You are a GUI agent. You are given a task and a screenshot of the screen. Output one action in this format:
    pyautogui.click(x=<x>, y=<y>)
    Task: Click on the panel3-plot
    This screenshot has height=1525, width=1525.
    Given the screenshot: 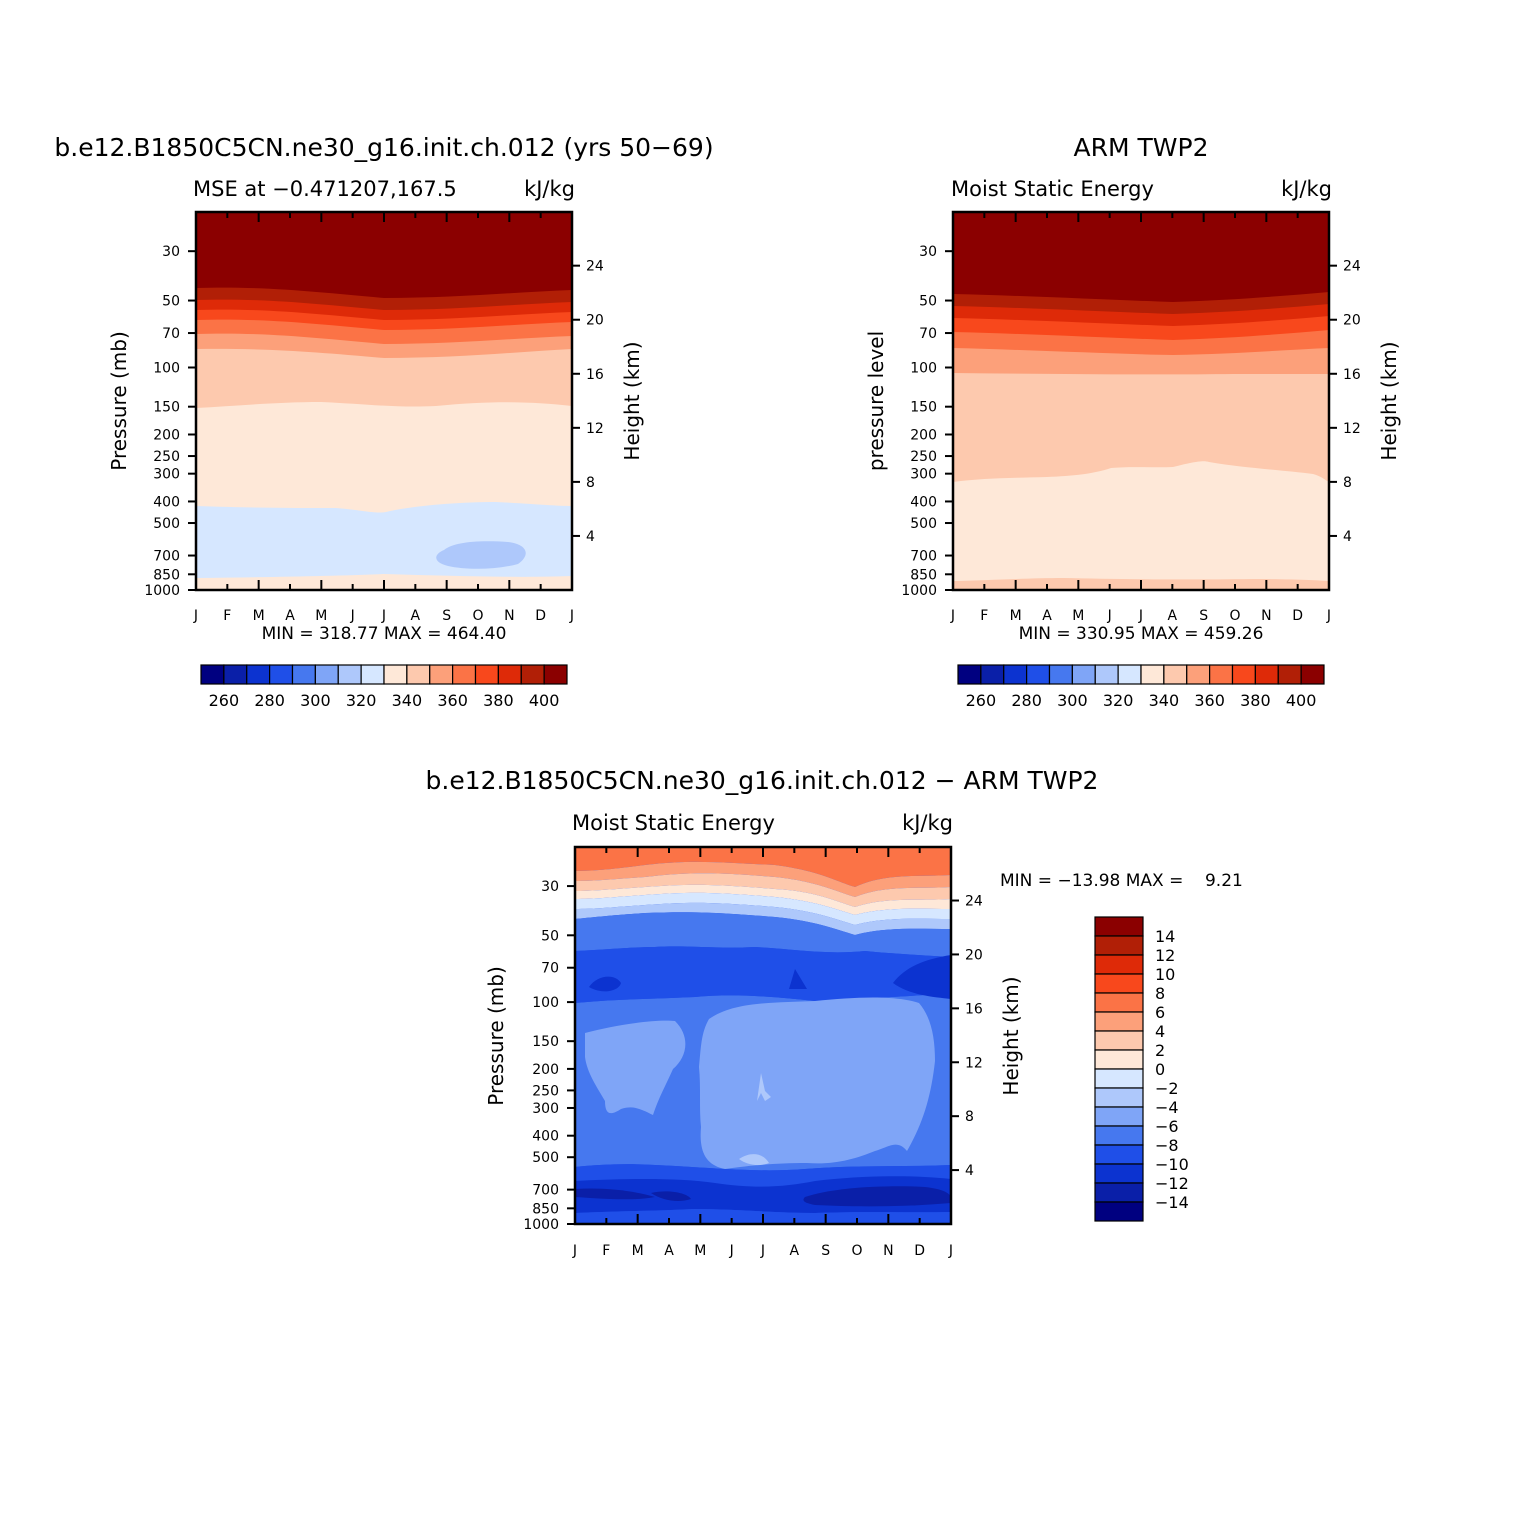 What is the action you would take?
    pyautogui.click(x=763, y=1035)
    